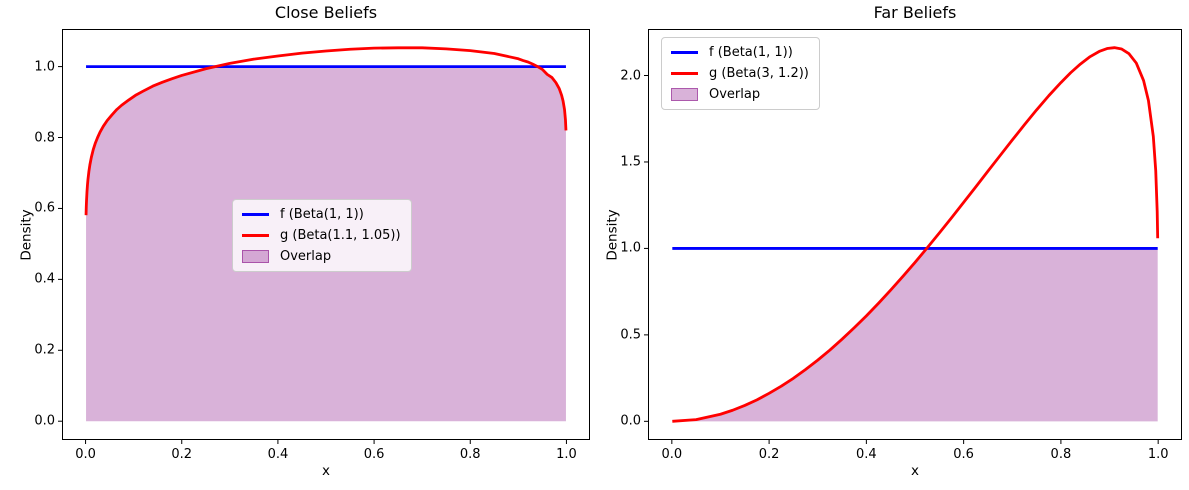 Image resolution: width=1189 pixels, height=490 pixels. What do you see at coordinates (44, 208) in the screenshot?
I see `y-tick-label: 0.6` at bounding box center [44, 208].